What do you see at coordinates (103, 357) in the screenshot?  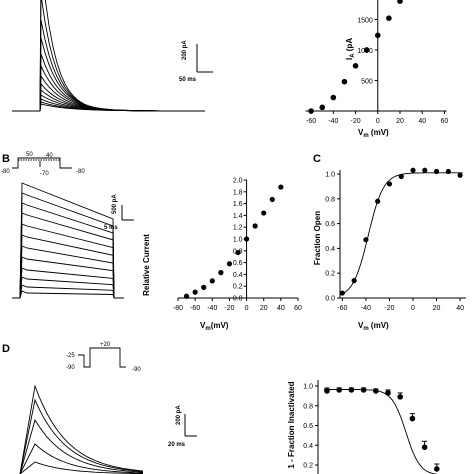 I see `panel-d-protocol: -25 -90 +20 -90` at bounding box center [103, 357].